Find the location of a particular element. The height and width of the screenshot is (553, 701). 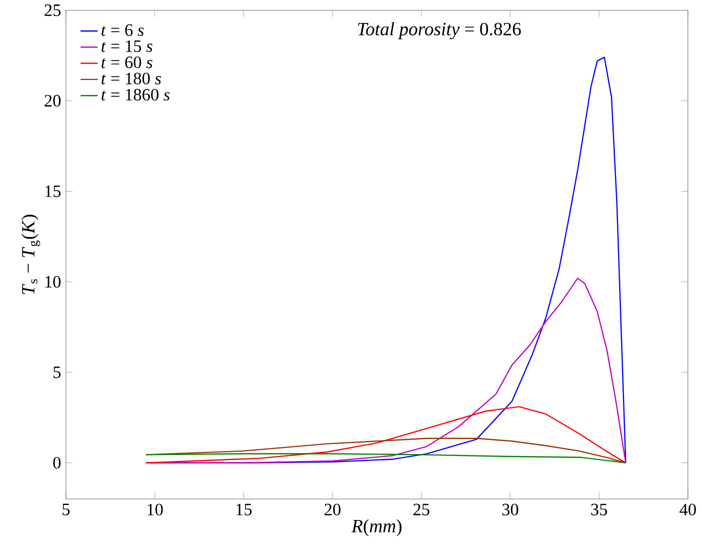

x-tick-label: 30 is located at coordinates (510, 510).